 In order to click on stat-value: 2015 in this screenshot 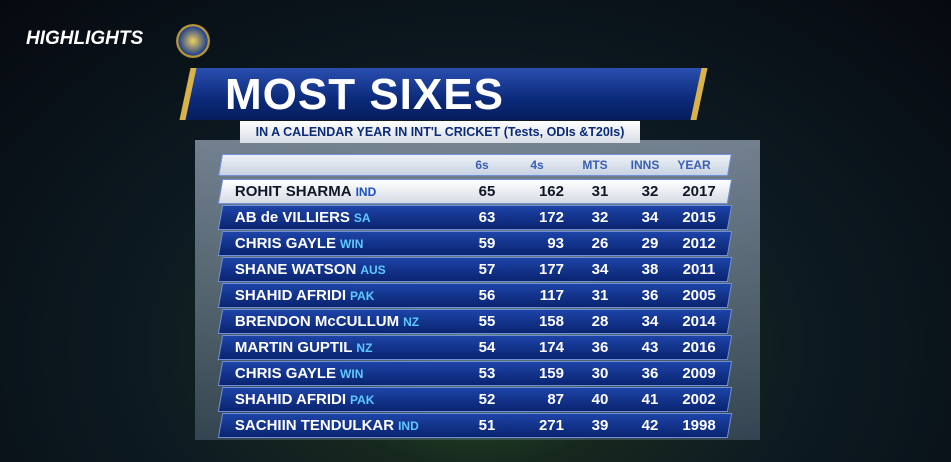, I will do `click(699, 217)`.